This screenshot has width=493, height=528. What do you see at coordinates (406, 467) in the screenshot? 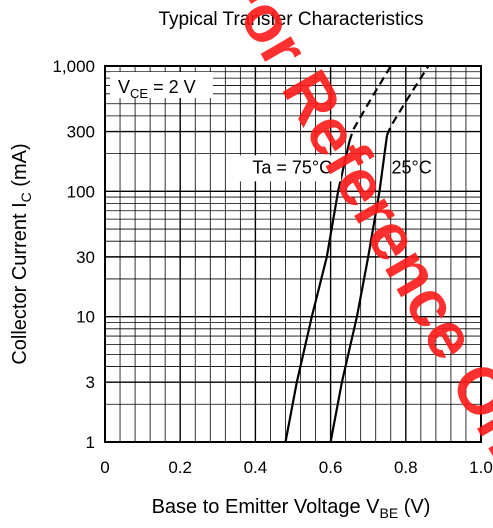
I see `x-tick-label: 0.8` at bounding box center [406, 467].